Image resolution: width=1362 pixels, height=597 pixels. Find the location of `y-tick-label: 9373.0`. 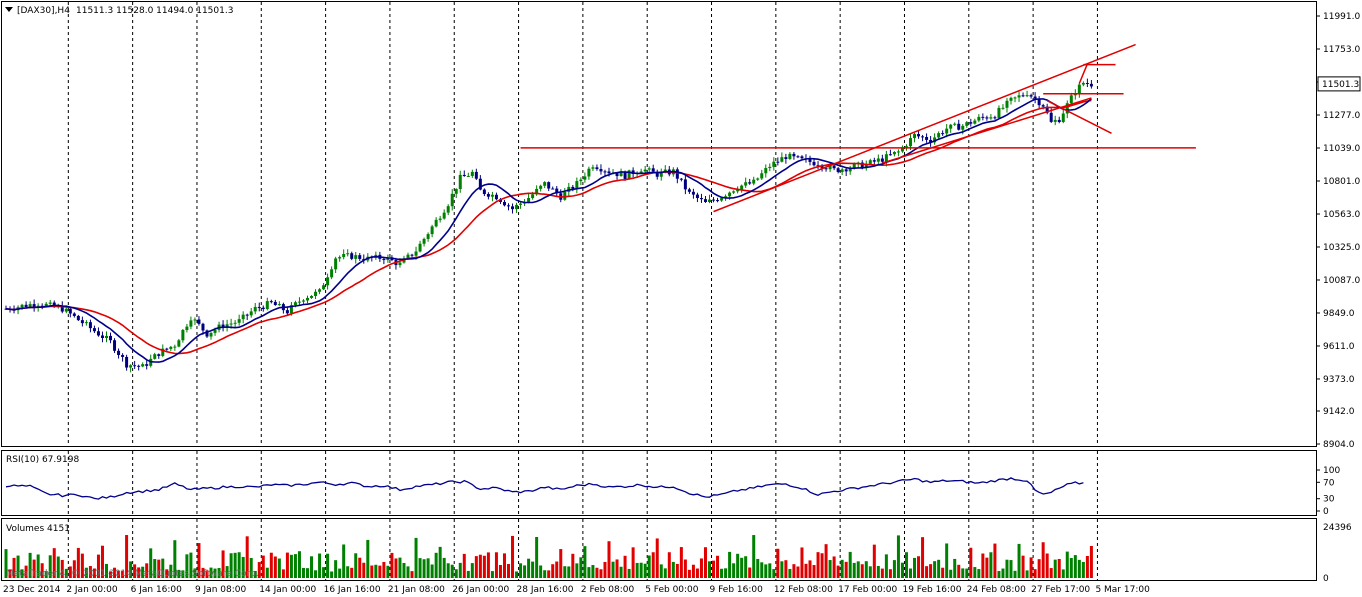

y-tick-label: 9373.0 is located at coordinates (1339, 380).